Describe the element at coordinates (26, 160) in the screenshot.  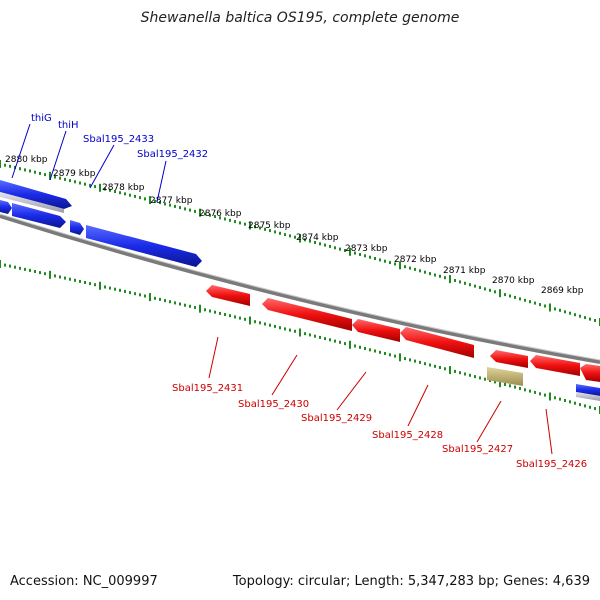
I see `kbp-label: 2880 kbp` at that location.